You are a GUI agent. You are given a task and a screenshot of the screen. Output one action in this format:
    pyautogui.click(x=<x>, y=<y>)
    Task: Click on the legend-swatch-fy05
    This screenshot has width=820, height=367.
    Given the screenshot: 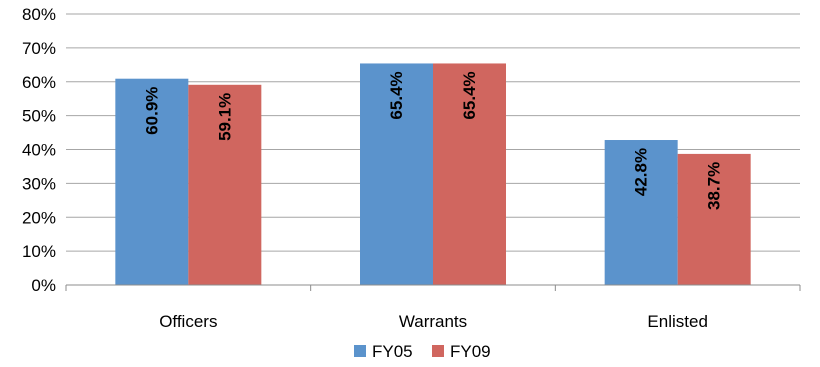 What is the action you would take?
    pyautogui.click(x=360, y=351)
    